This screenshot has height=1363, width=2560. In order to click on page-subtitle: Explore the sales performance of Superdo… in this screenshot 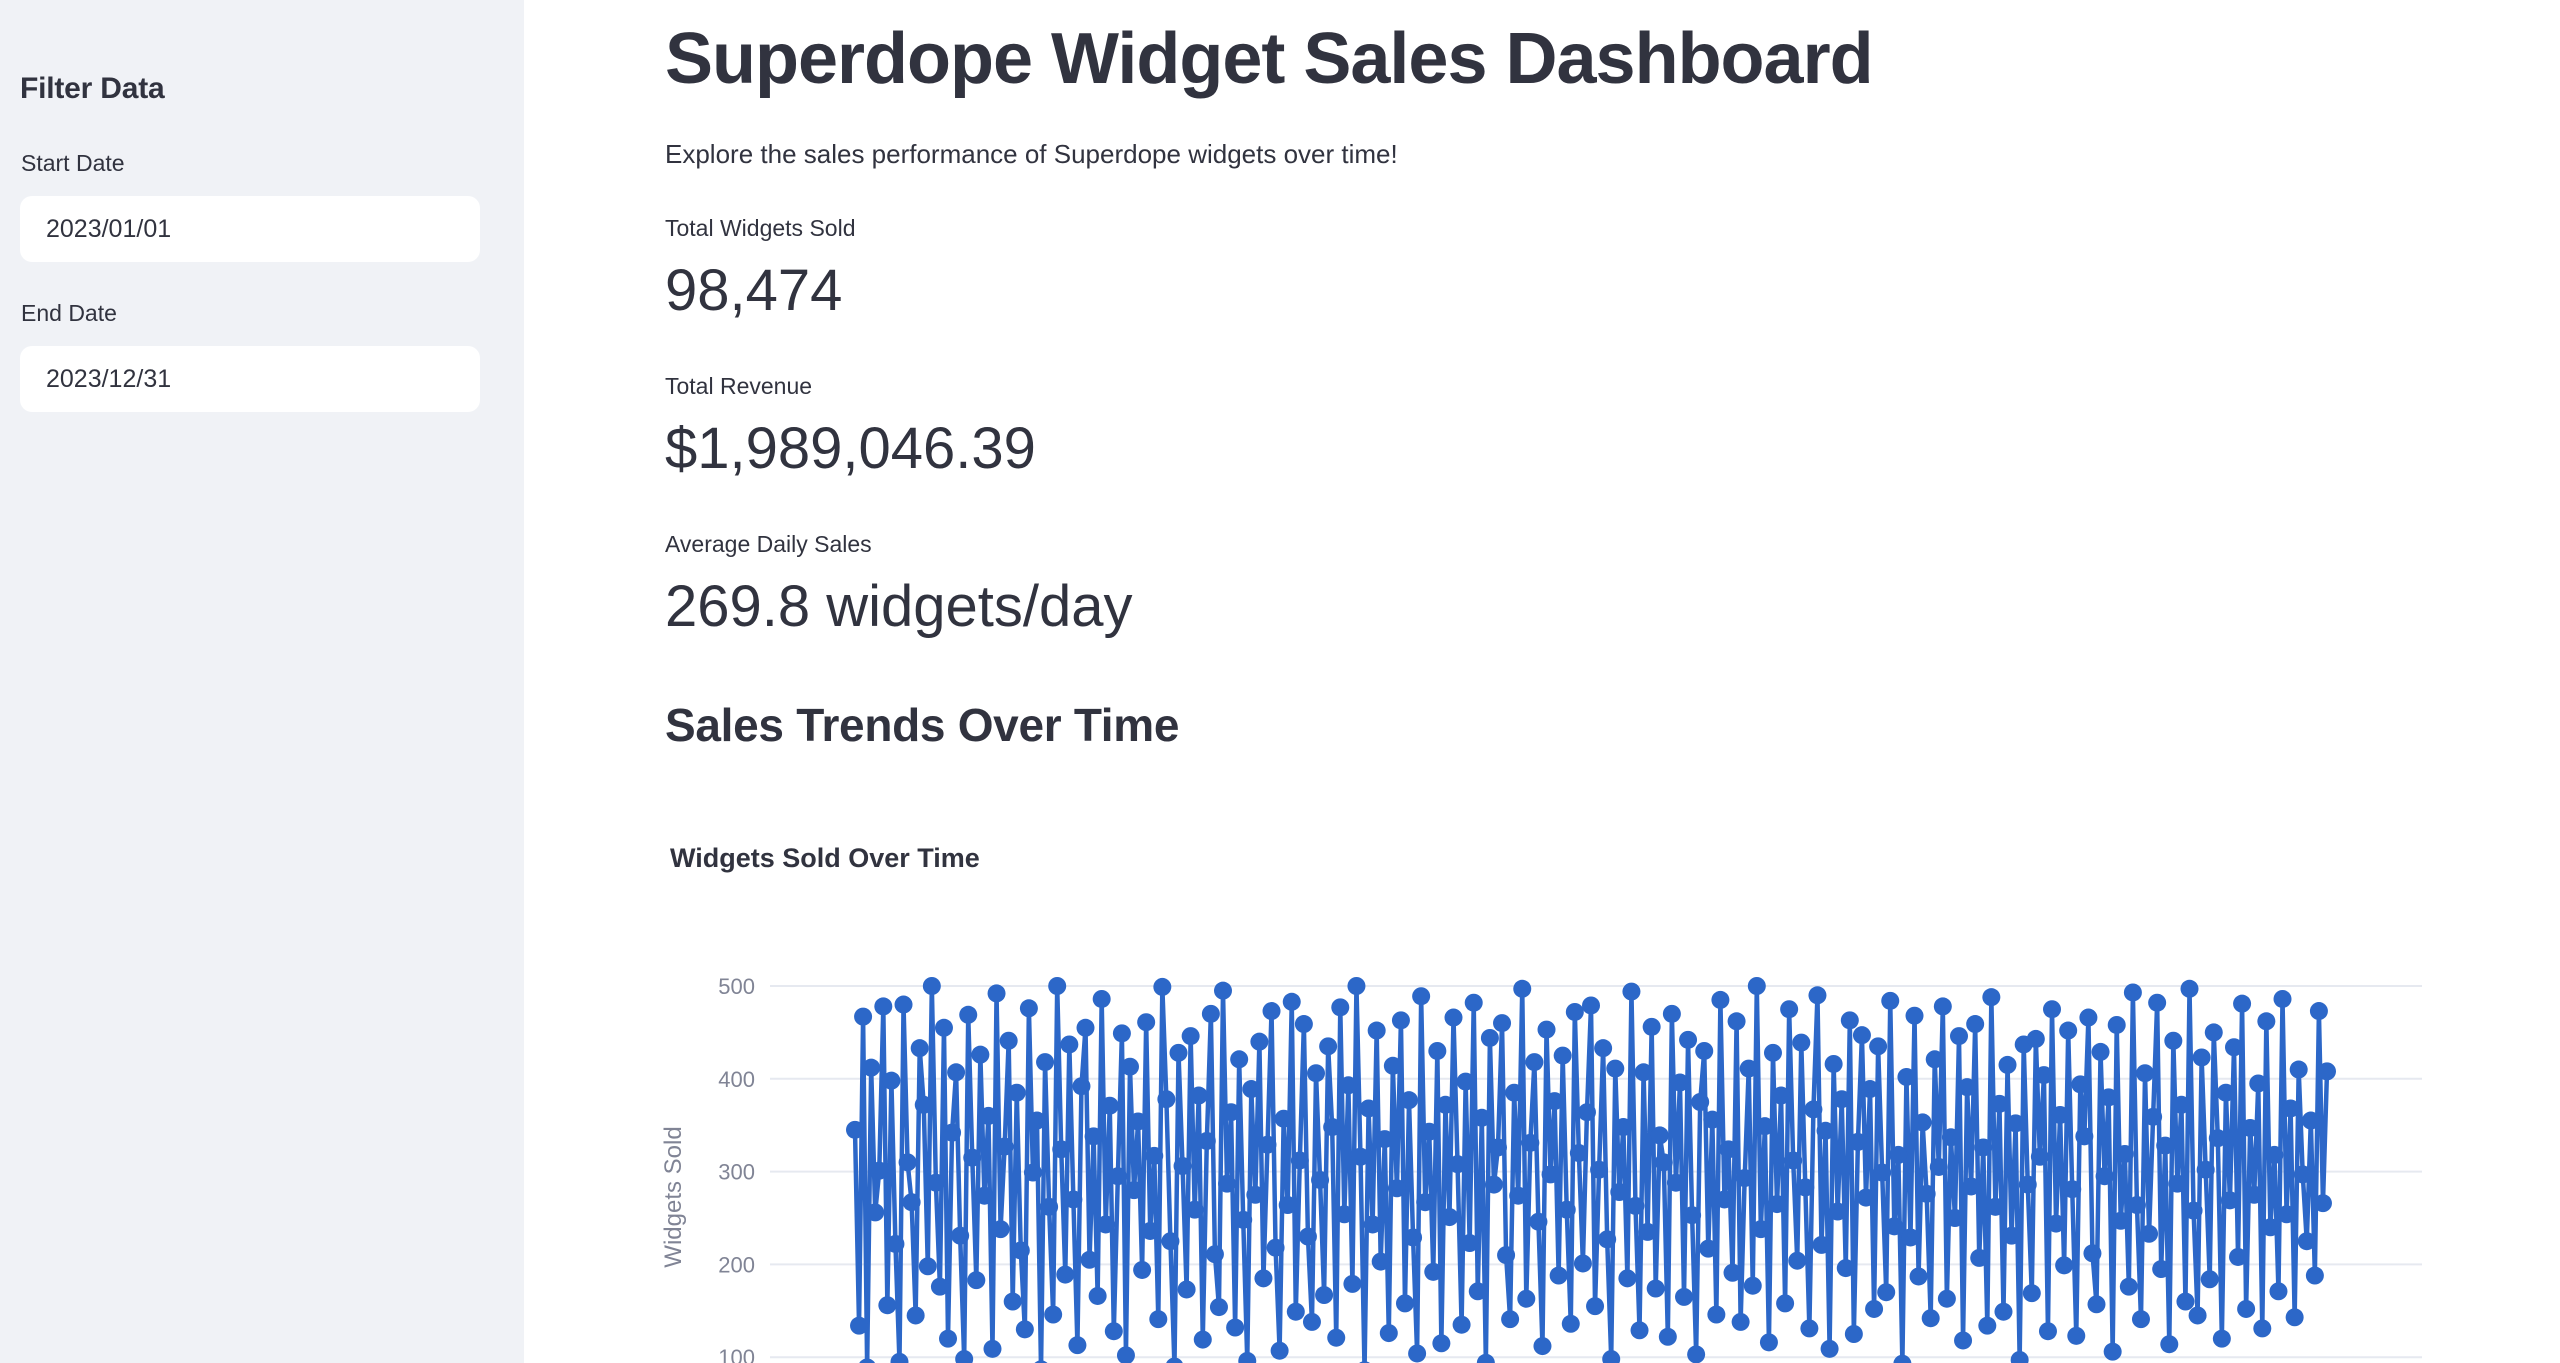, I will do `click(1031, 154)`.